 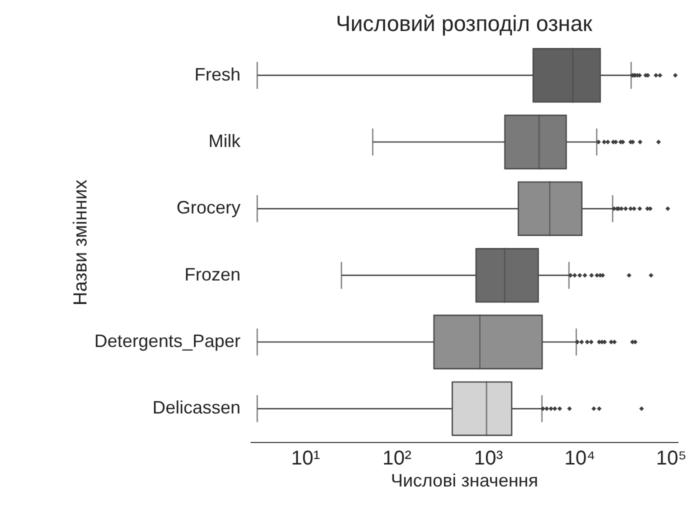 What do you see at coordinates (196, 408) in the screenshot?
I see `y-tick-label: Delicassen` at bounding box center [196, 408].